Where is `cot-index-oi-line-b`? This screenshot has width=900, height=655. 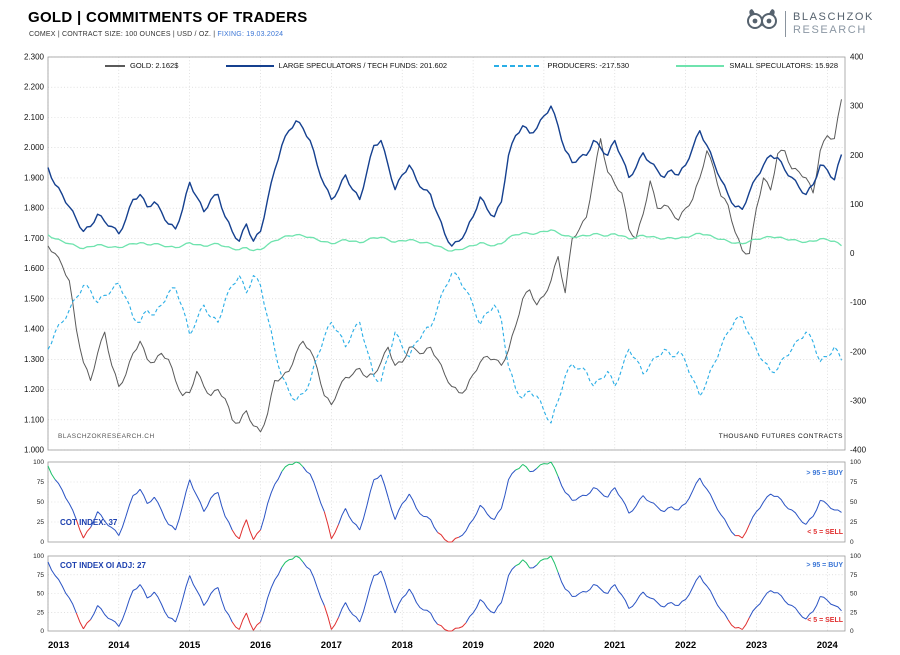 cot-index-oi-line-b is located at coordinates (444, 594).